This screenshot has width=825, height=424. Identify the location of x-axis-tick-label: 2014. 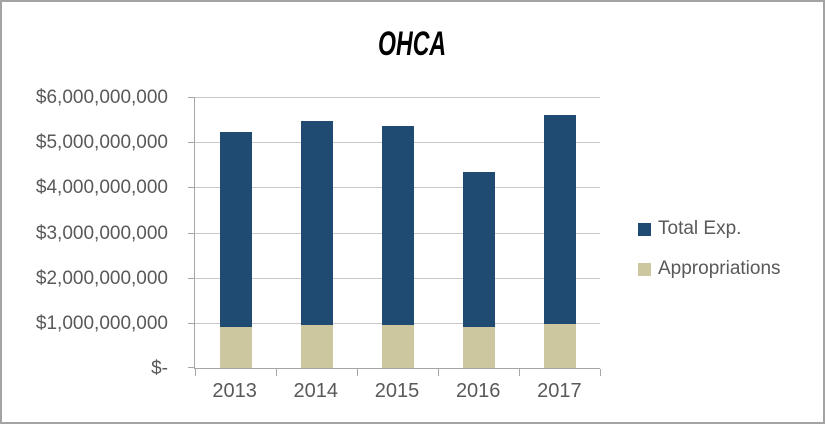
(316, 391).